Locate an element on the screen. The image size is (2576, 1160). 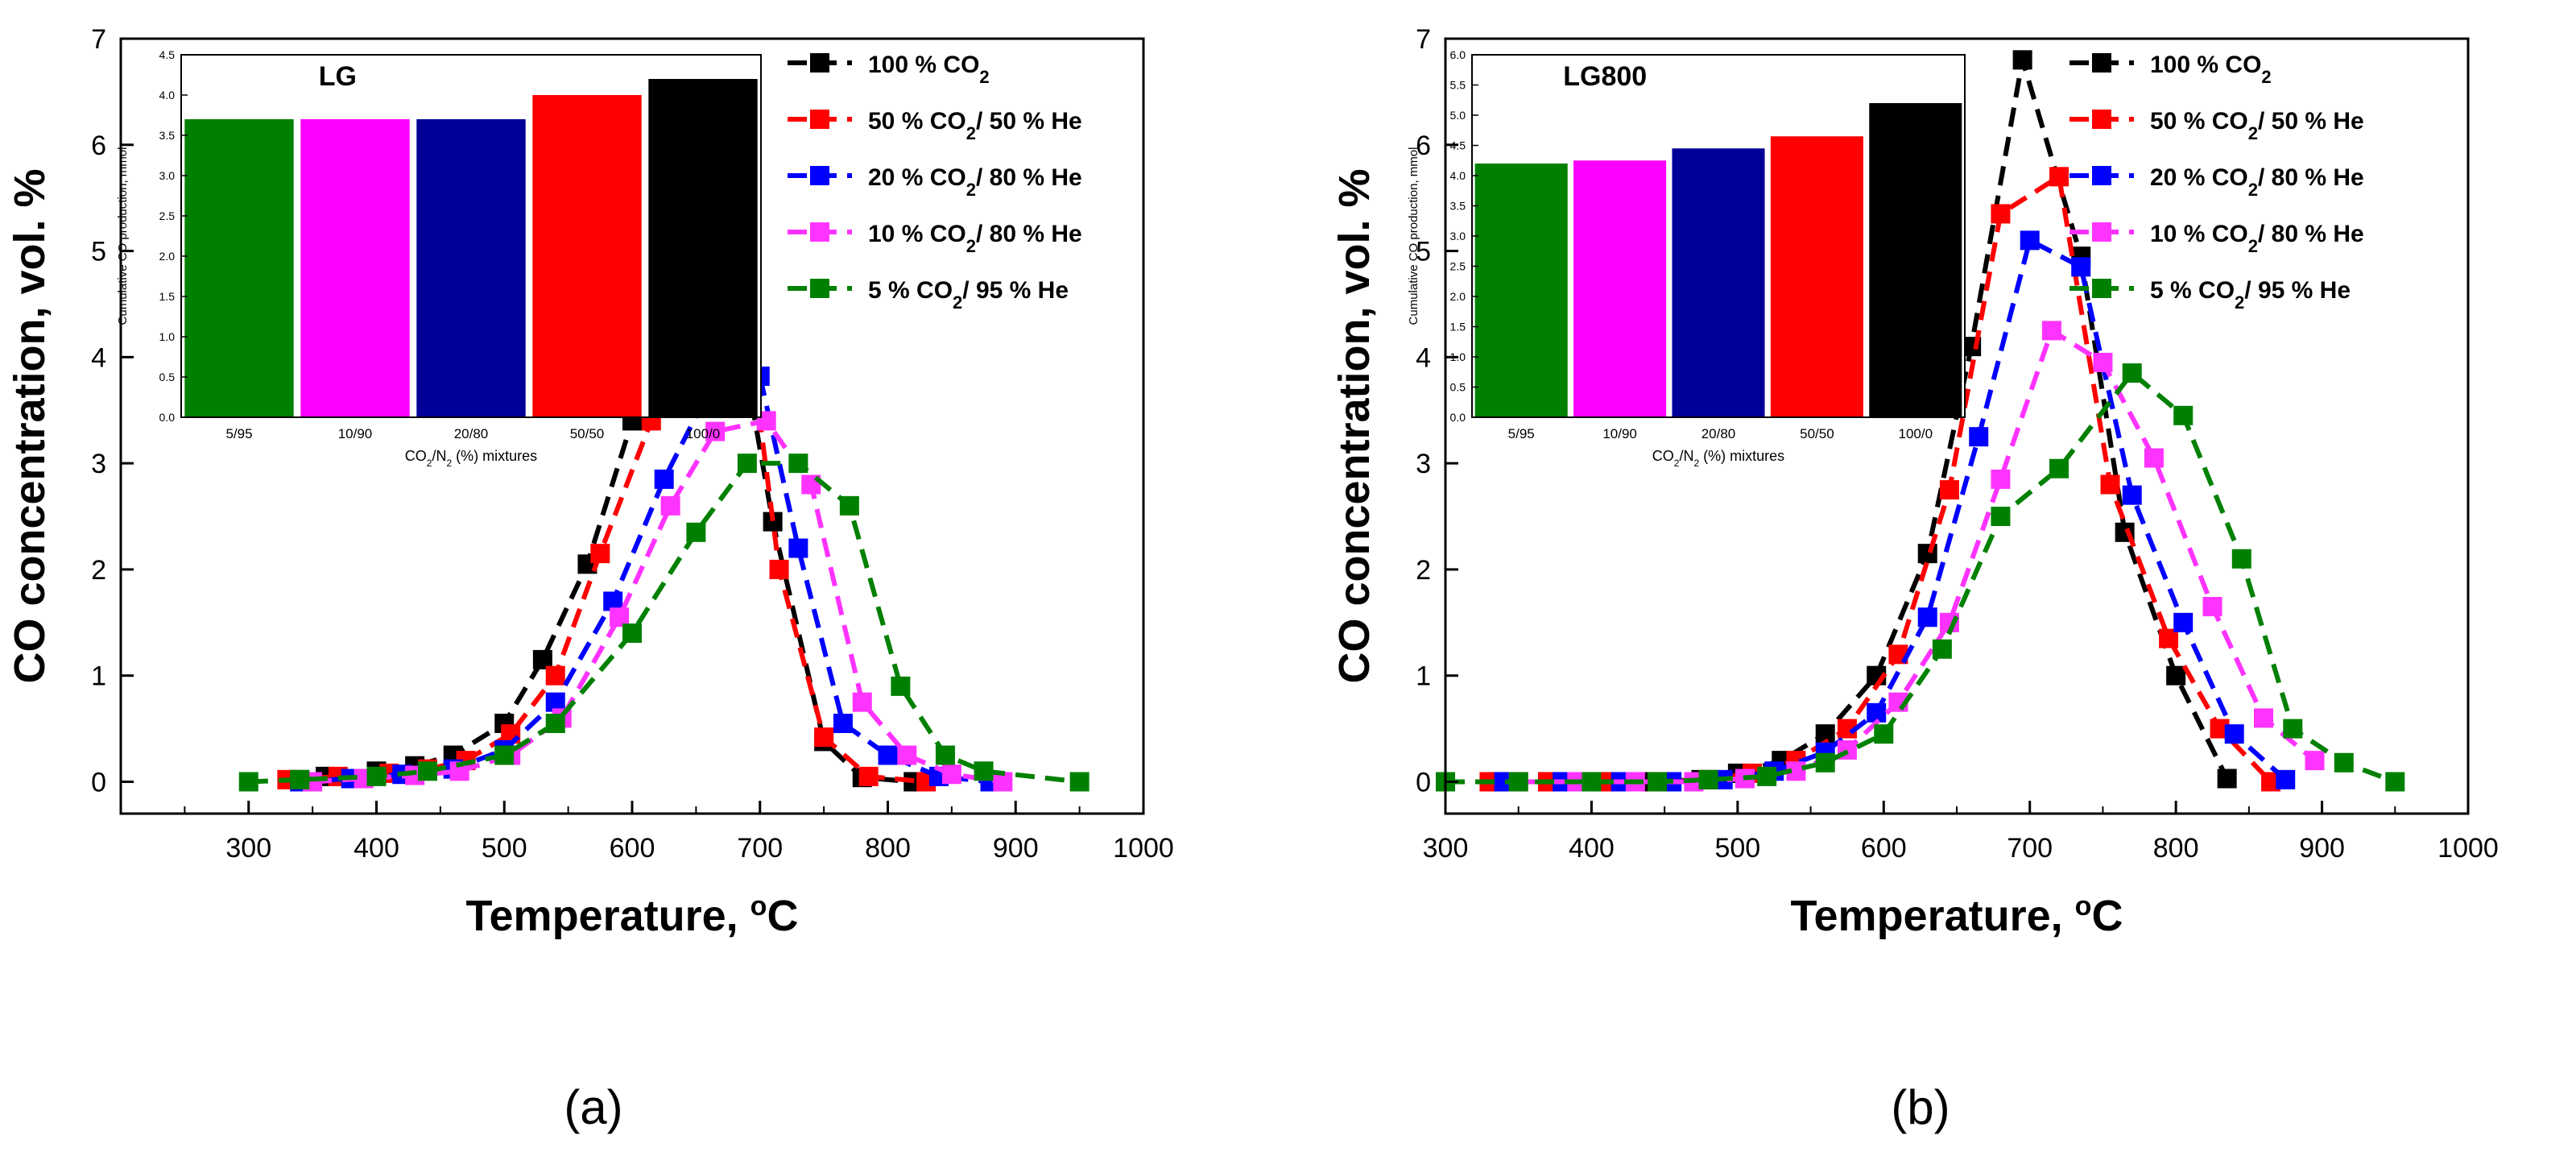
inset-x-axis-title: CO2/N2 (%) mixtures is located at coordinates (471, 459).